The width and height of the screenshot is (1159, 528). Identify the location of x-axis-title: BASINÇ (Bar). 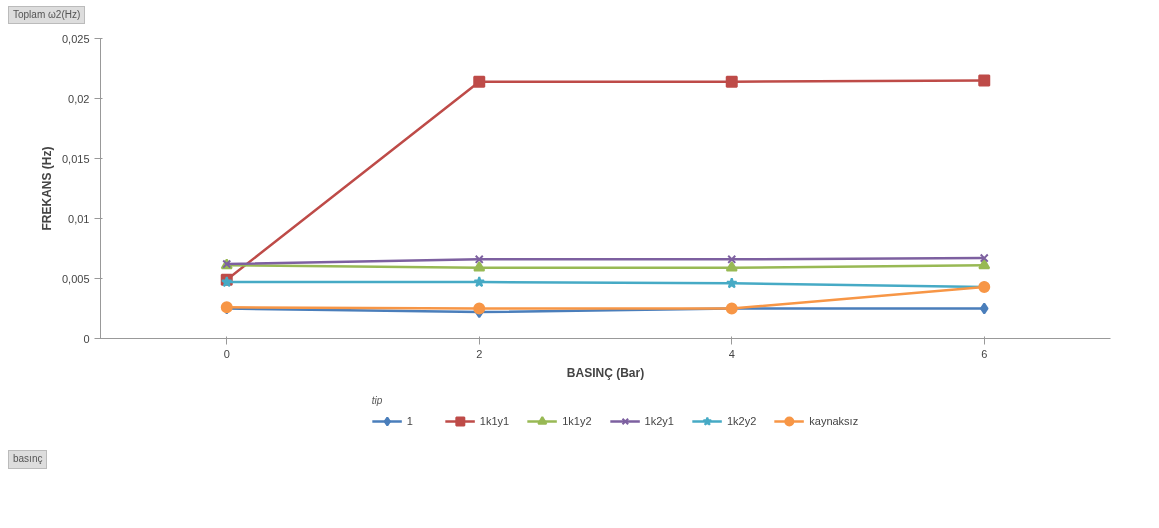
(605, 372).